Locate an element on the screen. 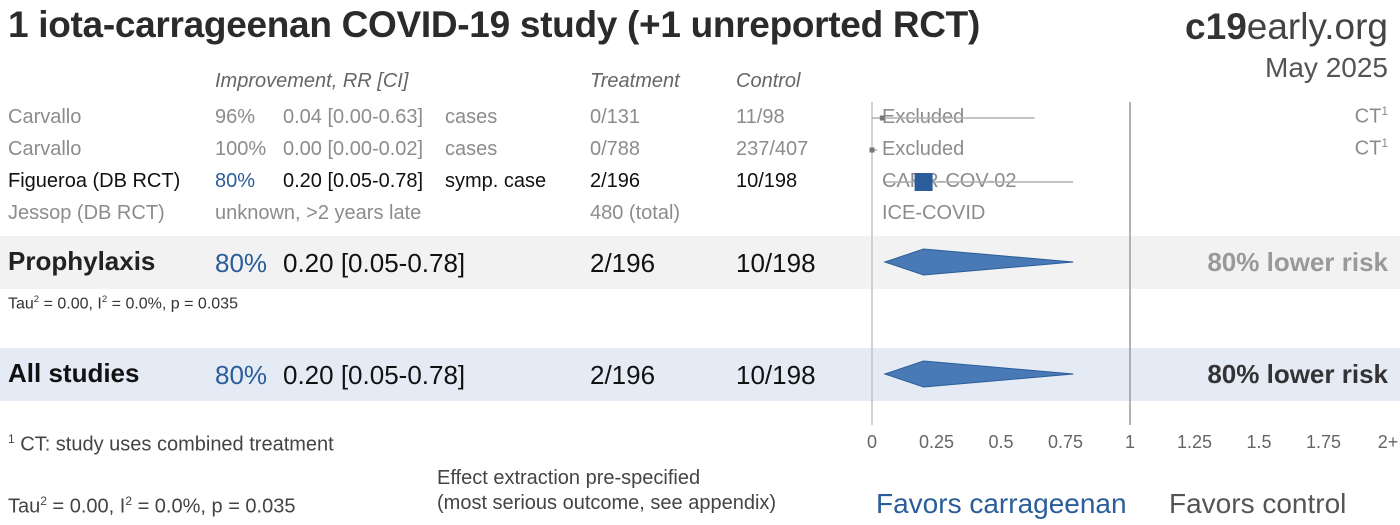  plot-marks is located at coordinates (971, 251).